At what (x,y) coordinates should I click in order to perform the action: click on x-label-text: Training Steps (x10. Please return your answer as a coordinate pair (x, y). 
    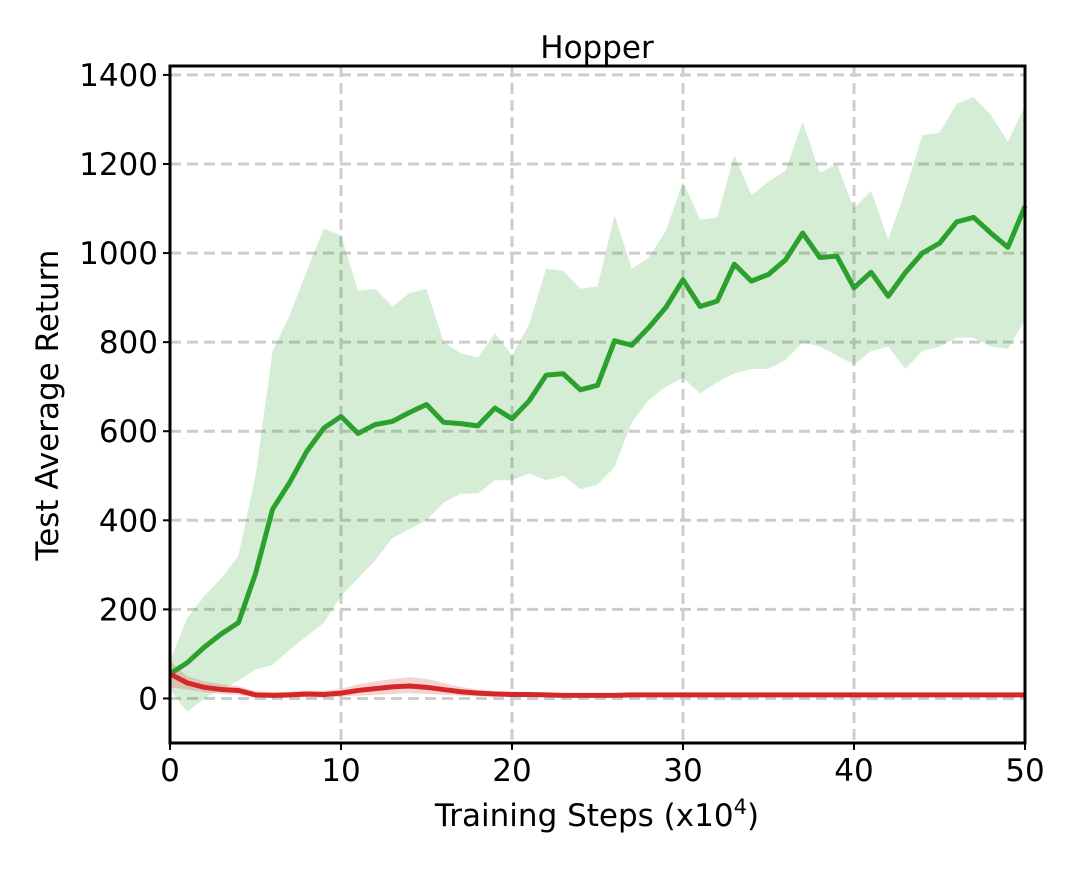
    Looking at the image, I should click on (584, 816).